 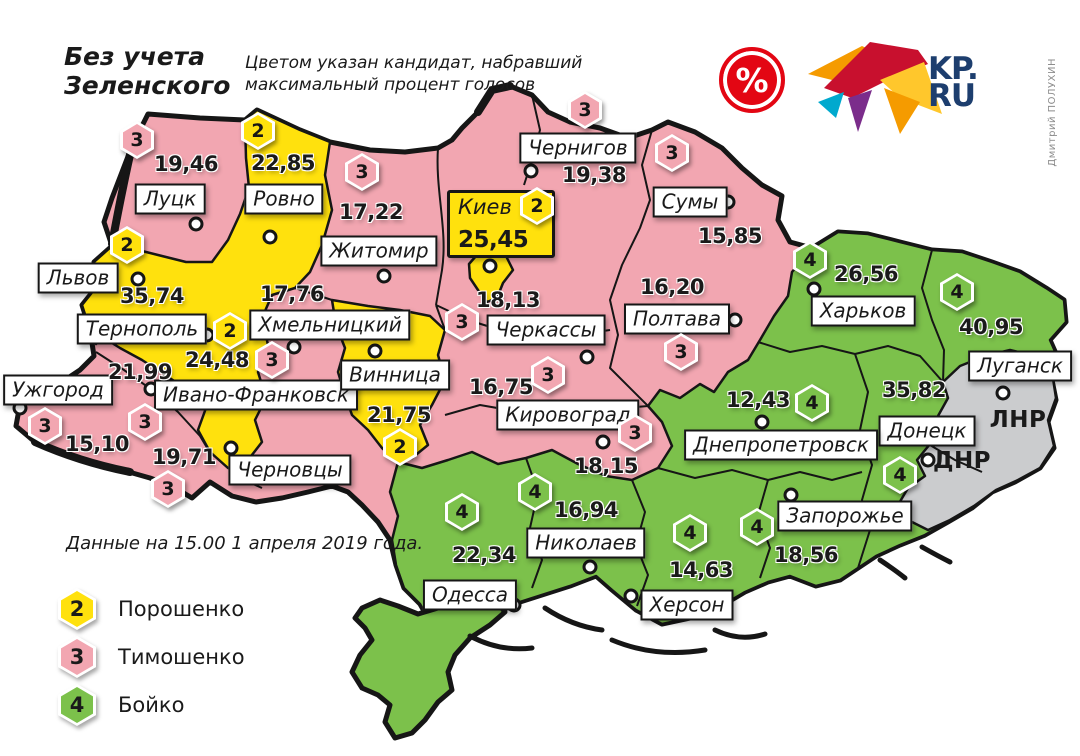 What do you see at coordinates (690, 533) in the screenshot?
I see `badge-kherson: 4` at bounding box center [690, 533].